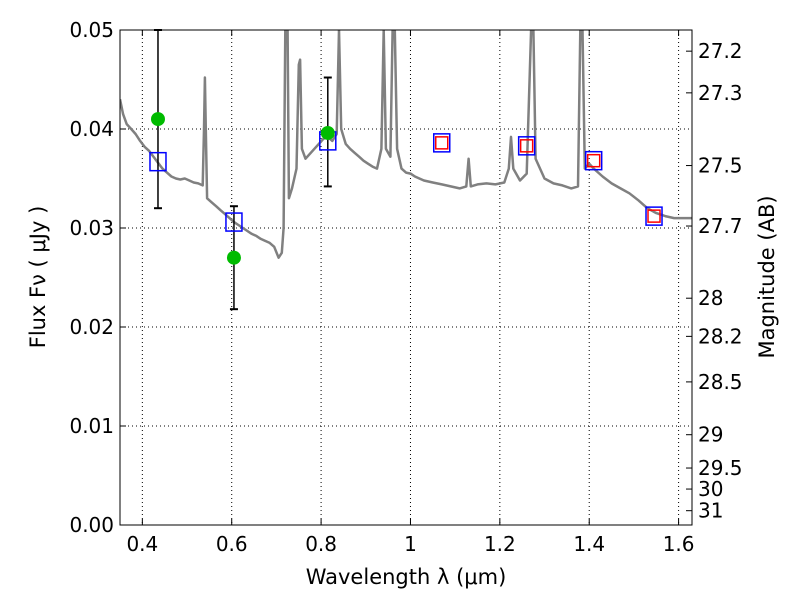 This screenshot has height=600, width=800. Describe the element at coordinates (242, 170) in the screenshot. I see `error-bars` at that location.